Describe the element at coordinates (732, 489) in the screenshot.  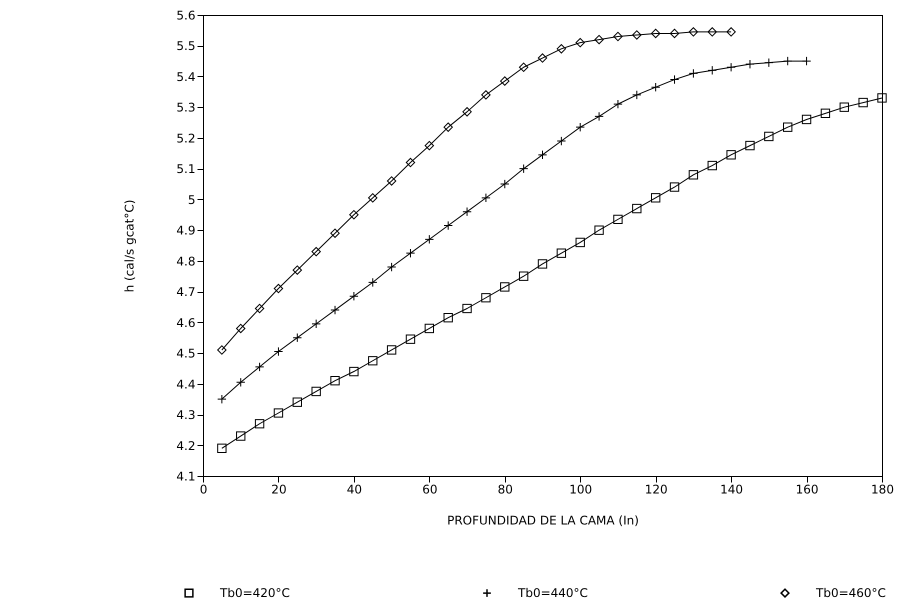
I see `x-tick-label: 140` at that location.